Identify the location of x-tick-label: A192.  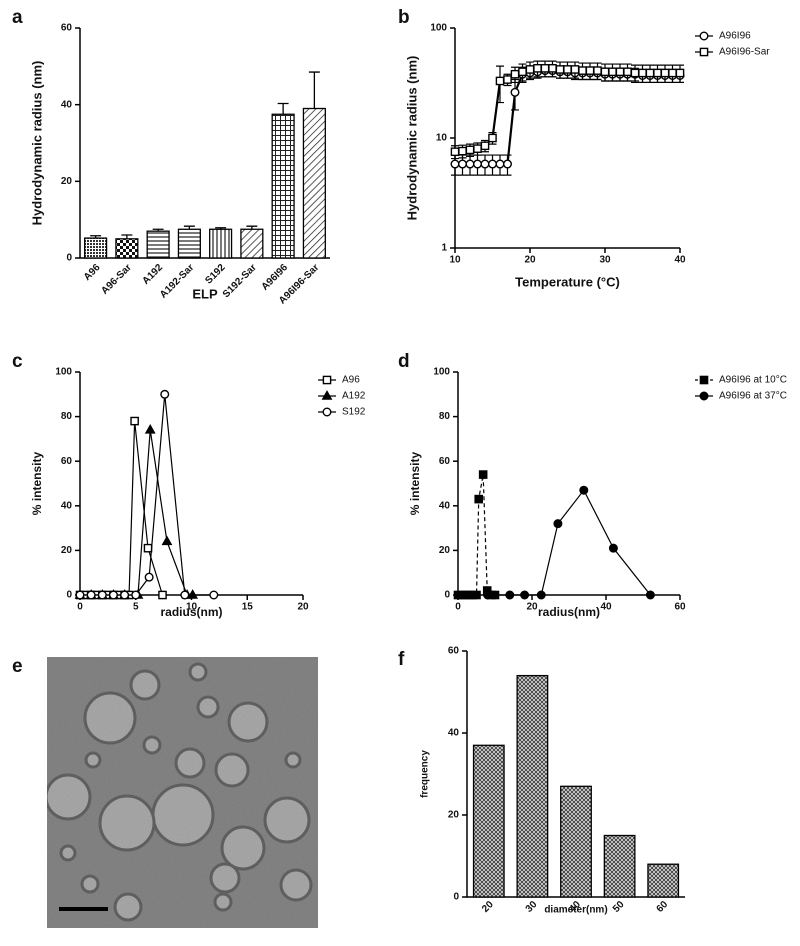
(152, 274).